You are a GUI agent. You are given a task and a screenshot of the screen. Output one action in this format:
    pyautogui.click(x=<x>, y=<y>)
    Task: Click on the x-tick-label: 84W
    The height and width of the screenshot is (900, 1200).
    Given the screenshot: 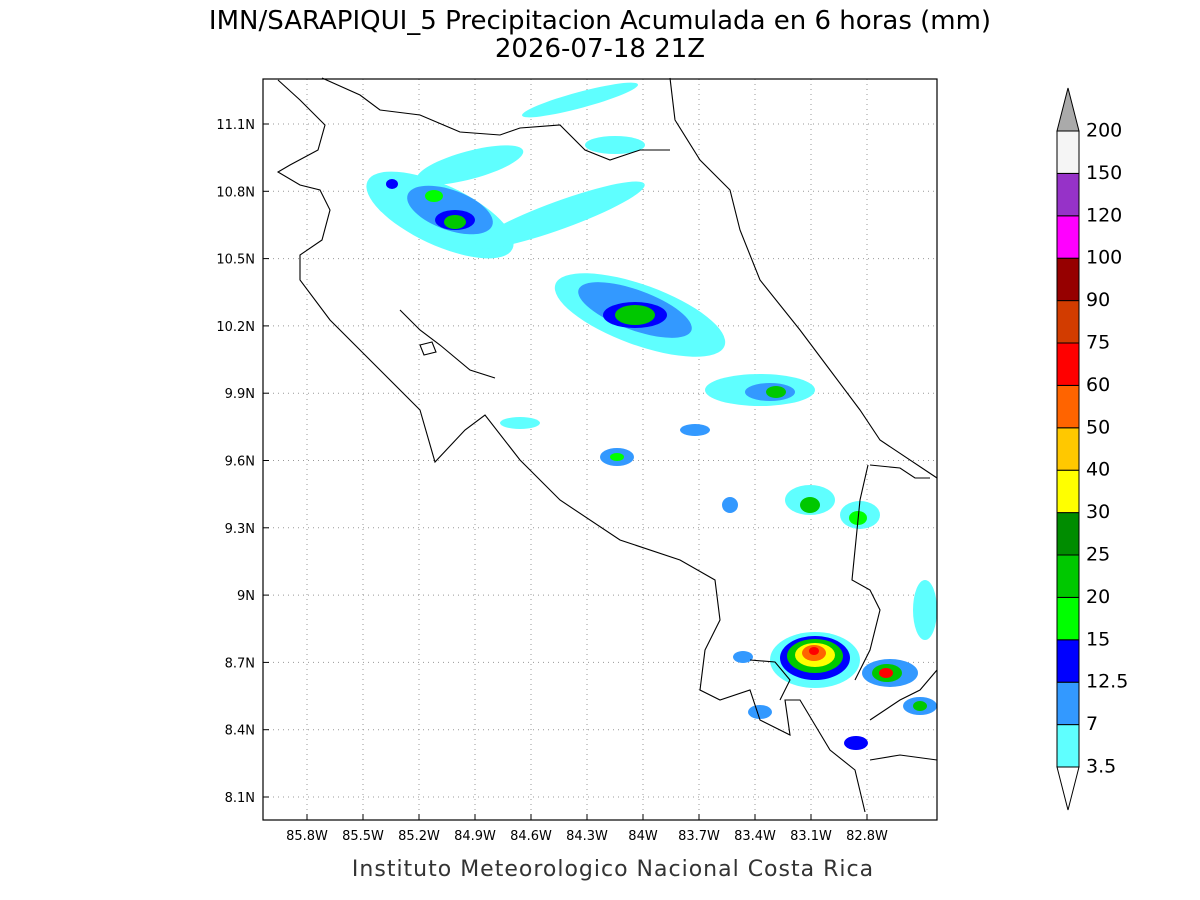 What is the action you would take?
    pyautogui.click(x=643, y=836)
    